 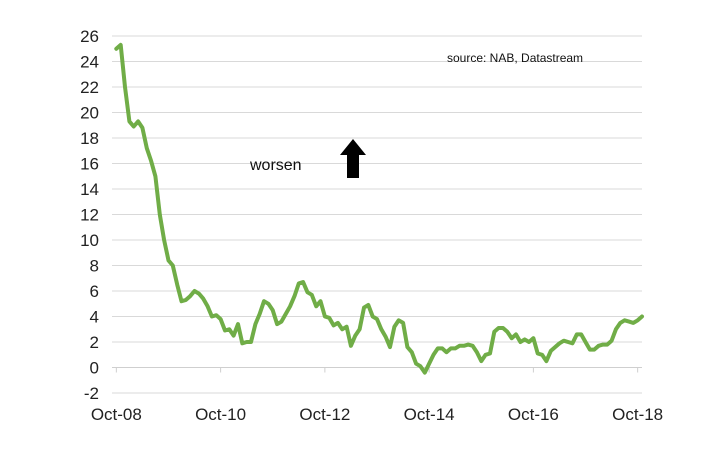 What do you see at coordinates (89, 113) in the screenshot?
I see `y-tick-label: 20` at bounding box center [89, 113].